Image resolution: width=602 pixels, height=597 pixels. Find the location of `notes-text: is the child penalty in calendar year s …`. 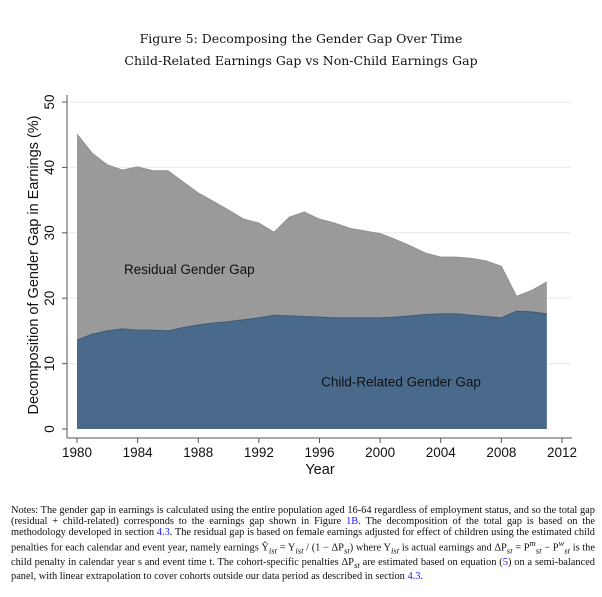

notes-text: is the child penalty in calendar year s … is located at coordinates (303, 555).